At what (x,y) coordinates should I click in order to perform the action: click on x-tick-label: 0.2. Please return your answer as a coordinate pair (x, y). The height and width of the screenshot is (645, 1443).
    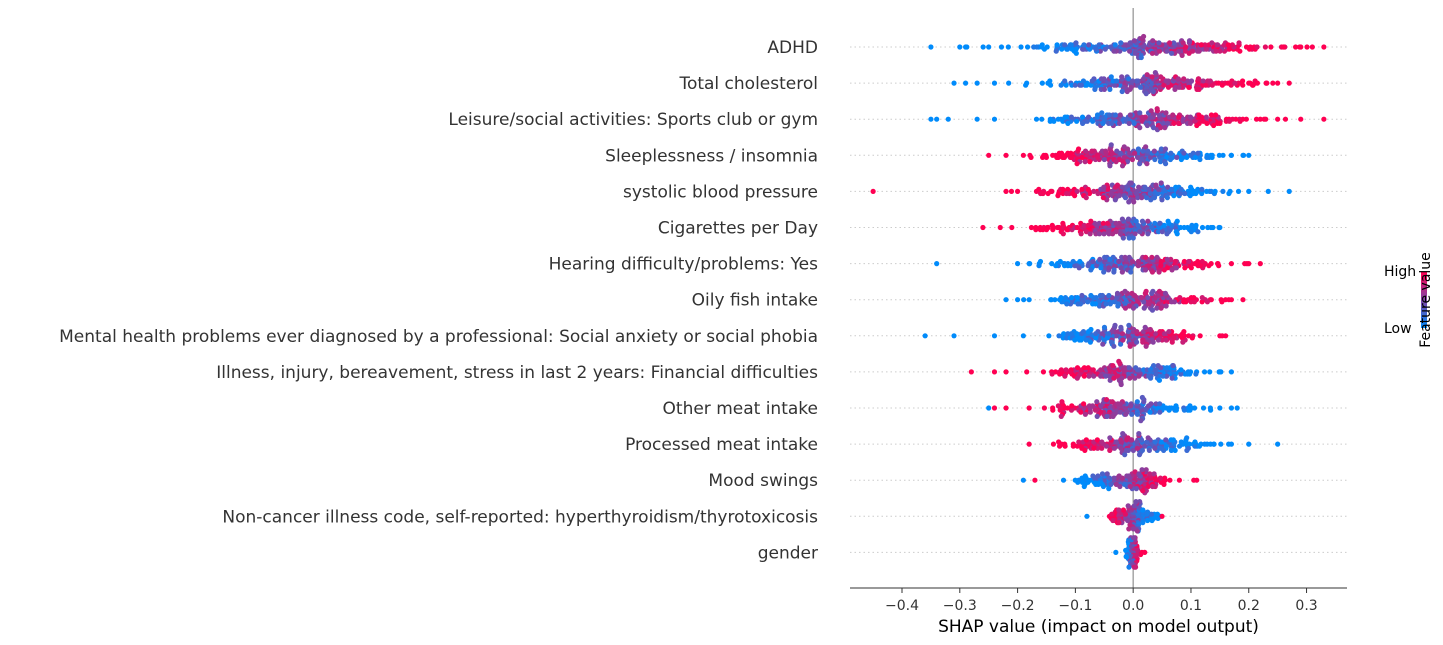
    Looking at the image, I should click on (1249, 606).